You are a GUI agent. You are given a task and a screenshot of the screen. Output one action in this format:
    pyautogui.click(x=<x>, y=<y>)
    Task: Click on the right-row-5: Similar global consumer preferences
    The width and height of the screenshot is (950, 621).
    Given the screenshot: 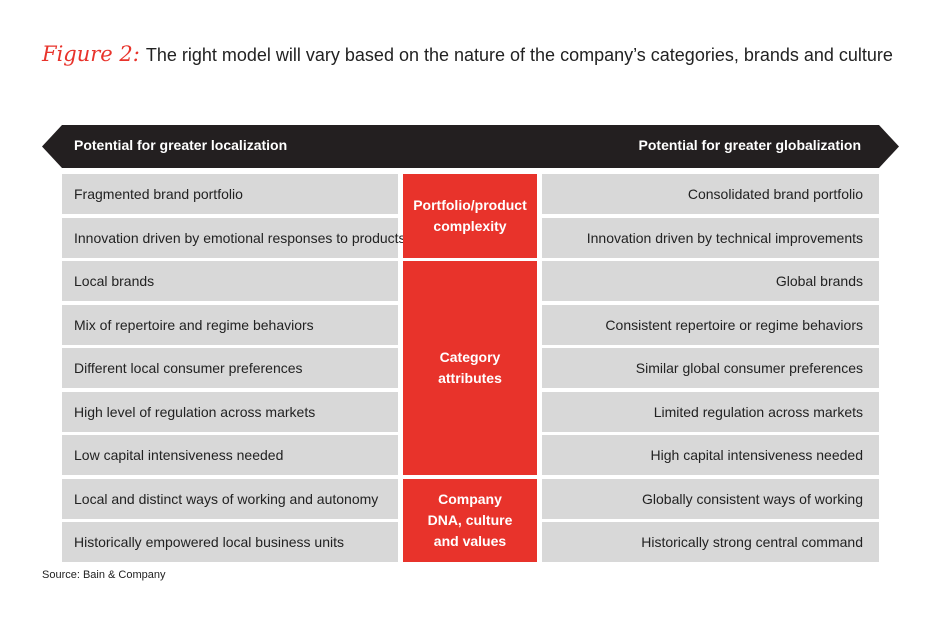 What is the action you would take?
    pyautogui.click(x=710, y=368)
    